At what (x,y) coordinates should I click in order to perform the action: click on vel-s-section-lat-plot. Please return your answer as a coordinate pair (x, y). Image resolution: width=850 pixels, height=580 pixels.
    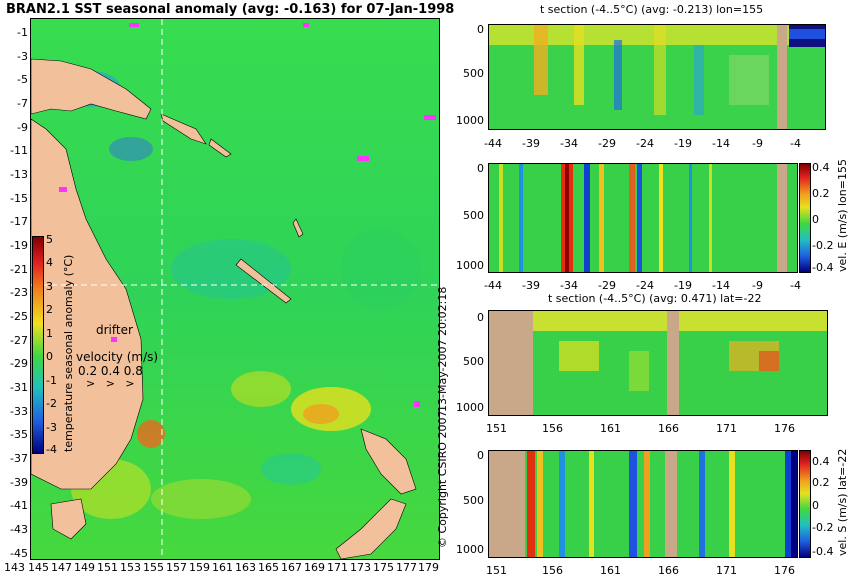
    Looking at the image, I should click on (643, 504).